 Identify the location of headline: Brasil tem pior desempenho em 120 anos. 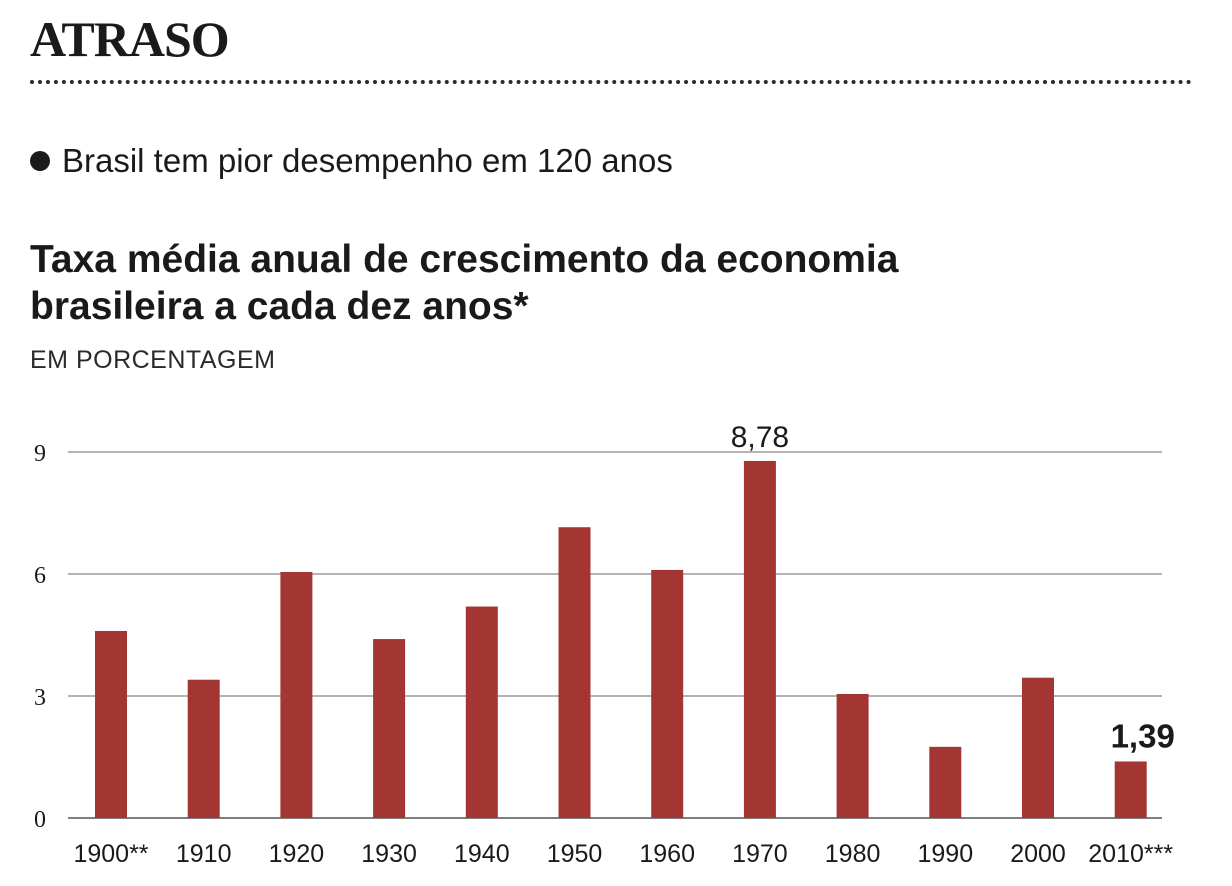
(351, 161).